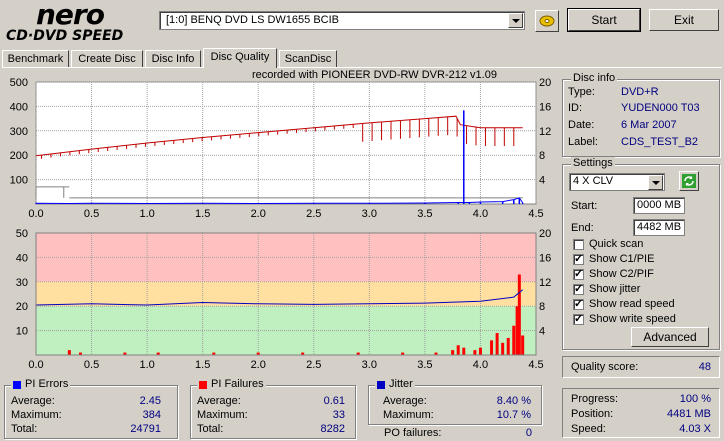  I want to click on quality-score-label: Quality score:, so click(605, 367).